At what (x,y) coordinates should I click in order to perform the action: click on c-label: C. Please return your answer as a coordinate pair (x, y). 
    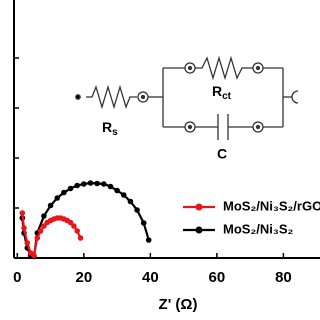
    Looking at the image, I should click on (222, 154).